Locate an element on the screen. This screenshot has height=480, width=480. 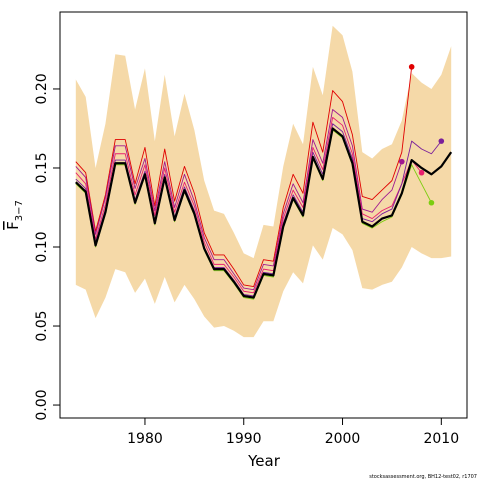
x-tick-label: 1990 is located at coordinates (244, 439).